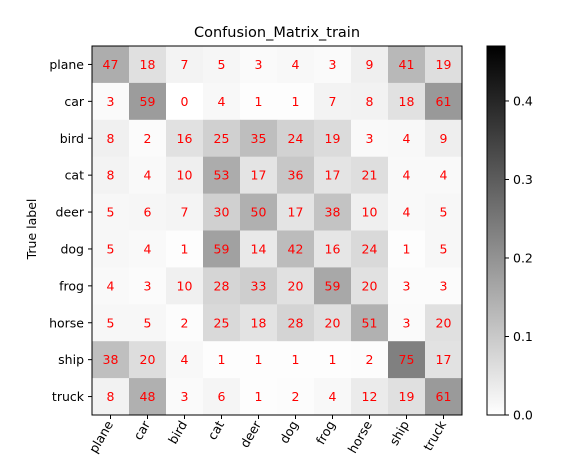  What do you see at coordinates (101, 437) in the screenshot?
I see `x-tick-label: plane` at bounding box center [101, 437].